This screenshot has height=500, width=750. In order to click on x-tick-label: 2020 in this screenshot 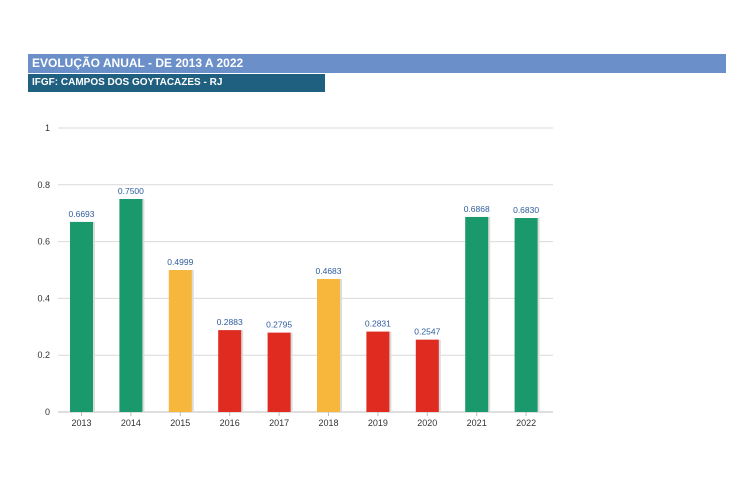, I will do `click(427, 423)`.